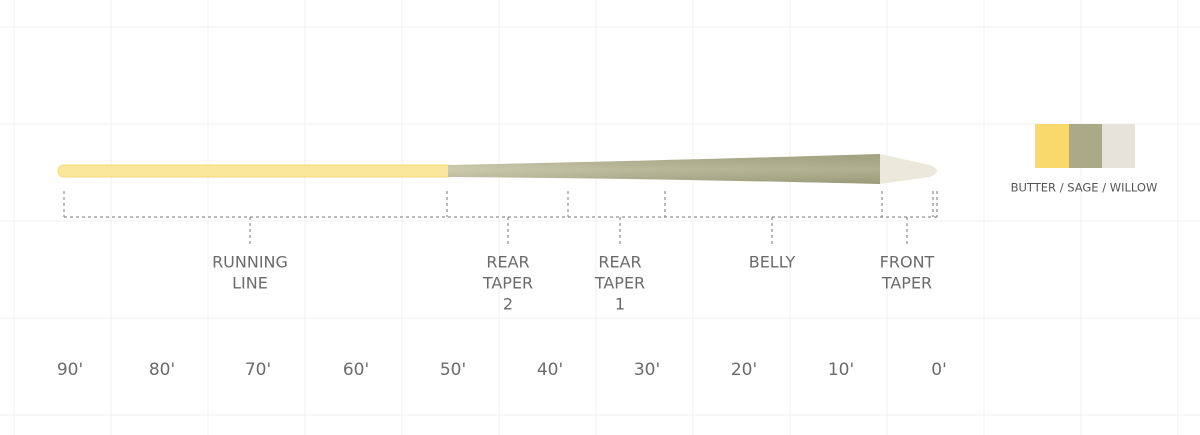 The height and width of the screenshot is (435, 1200). I want to click on fly-line, so click(497, 169).